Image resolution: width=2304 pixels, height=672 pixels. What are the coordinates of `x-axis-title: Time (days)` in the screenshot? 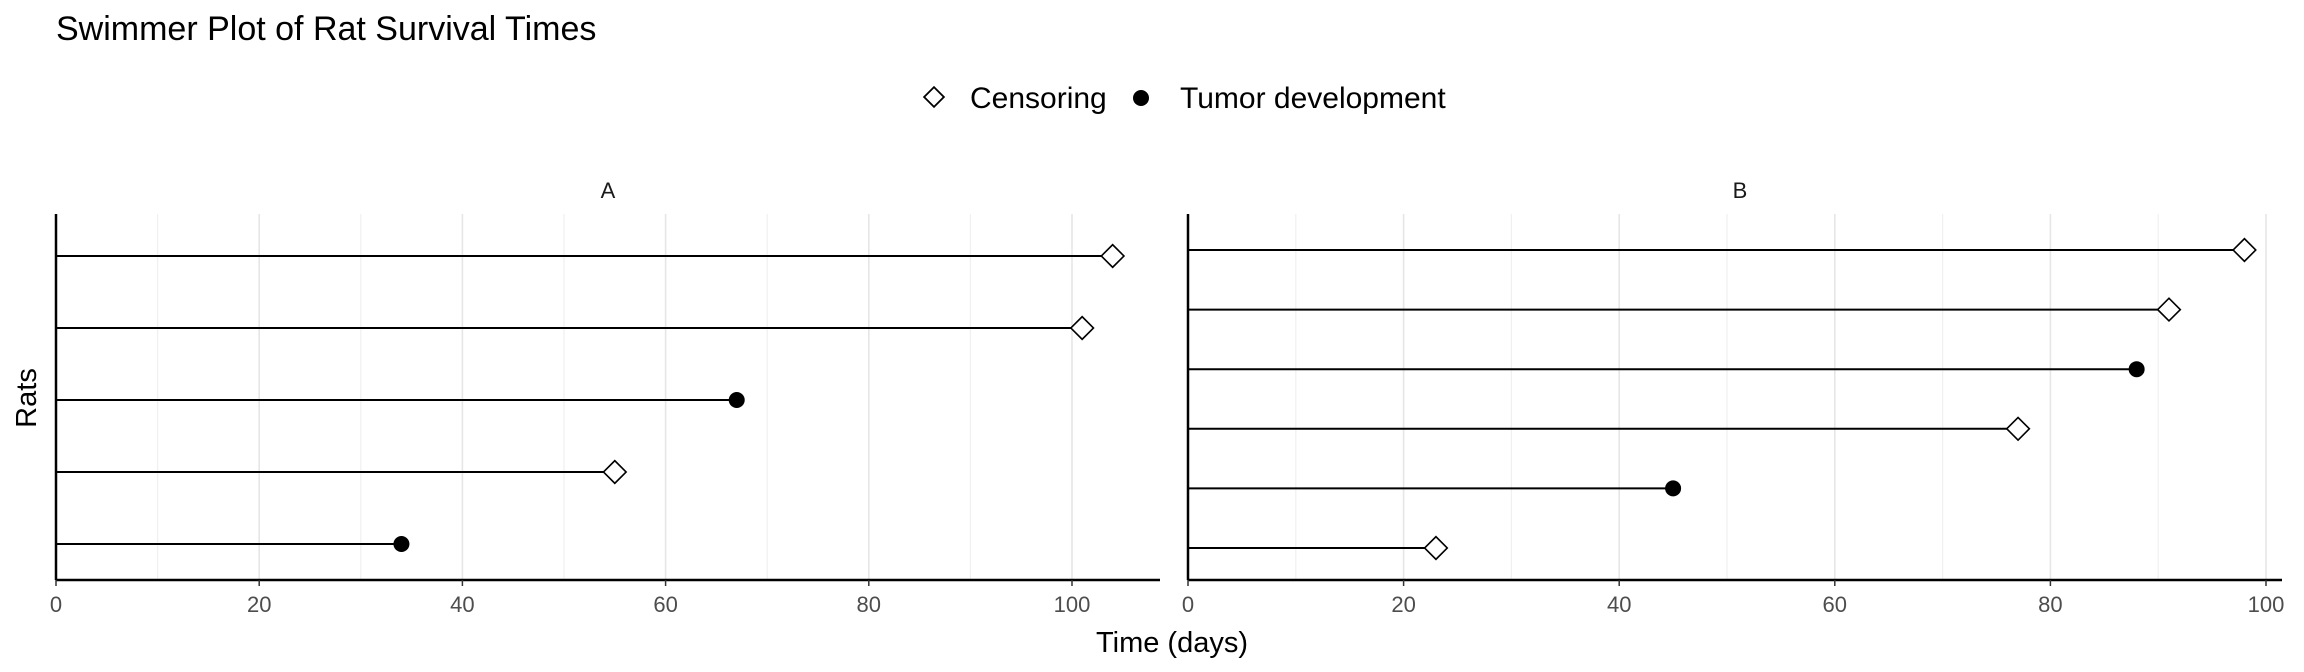 It's located at (1172, 643).